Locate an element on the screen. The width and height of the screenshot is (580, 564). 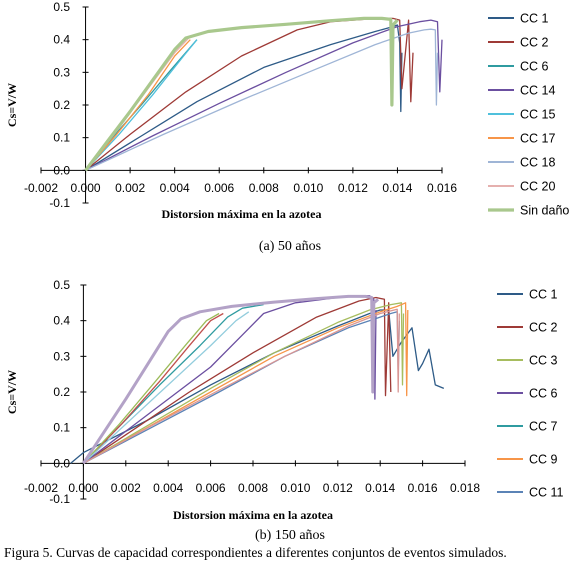
legend-label: CC 17 is located at coordinates (537, 139).